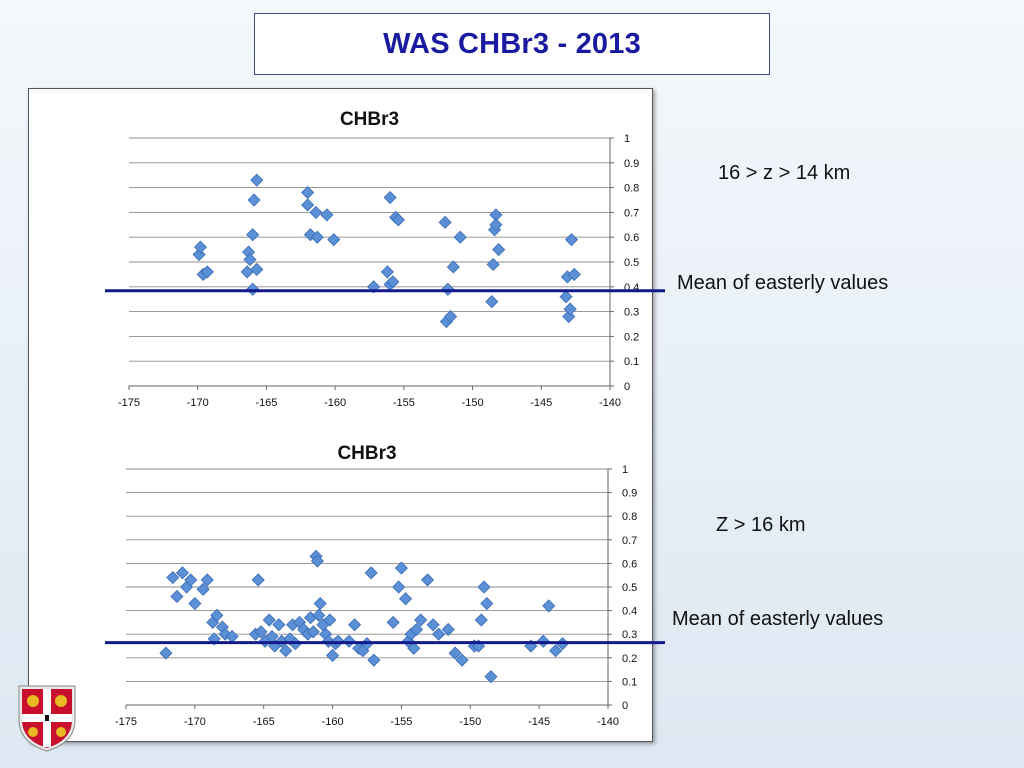 The height and width of the screenshot is (768, 1024). I want to click on y-tick-label: 0, so click(625, 706).